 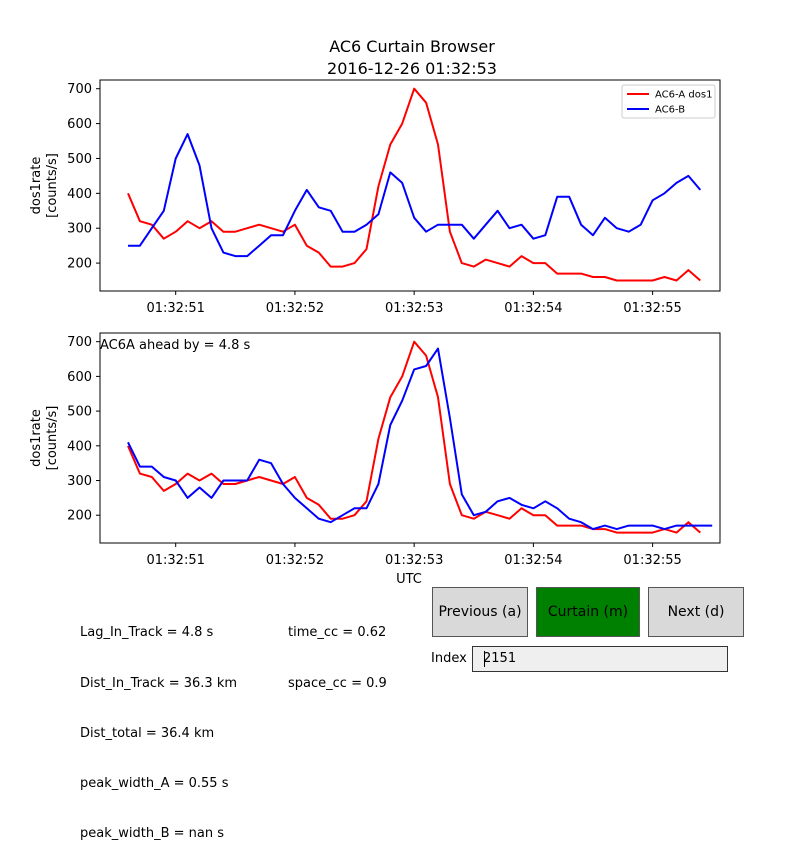 I want to click on next-button: Next (d), so click(x=696, y=612).